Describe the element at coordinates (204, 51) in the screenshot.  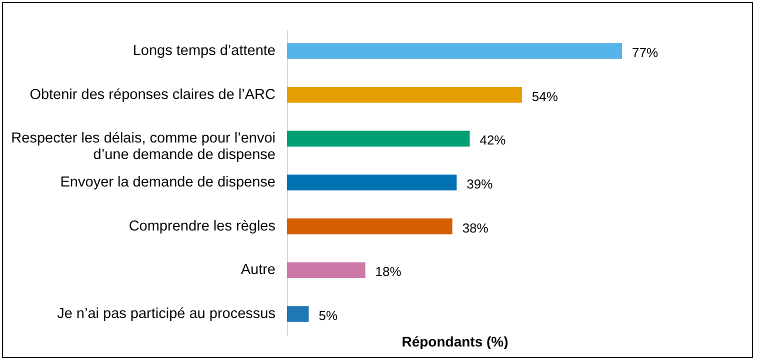
I see `y-tick-label: Longs temps d’attente` at that location.